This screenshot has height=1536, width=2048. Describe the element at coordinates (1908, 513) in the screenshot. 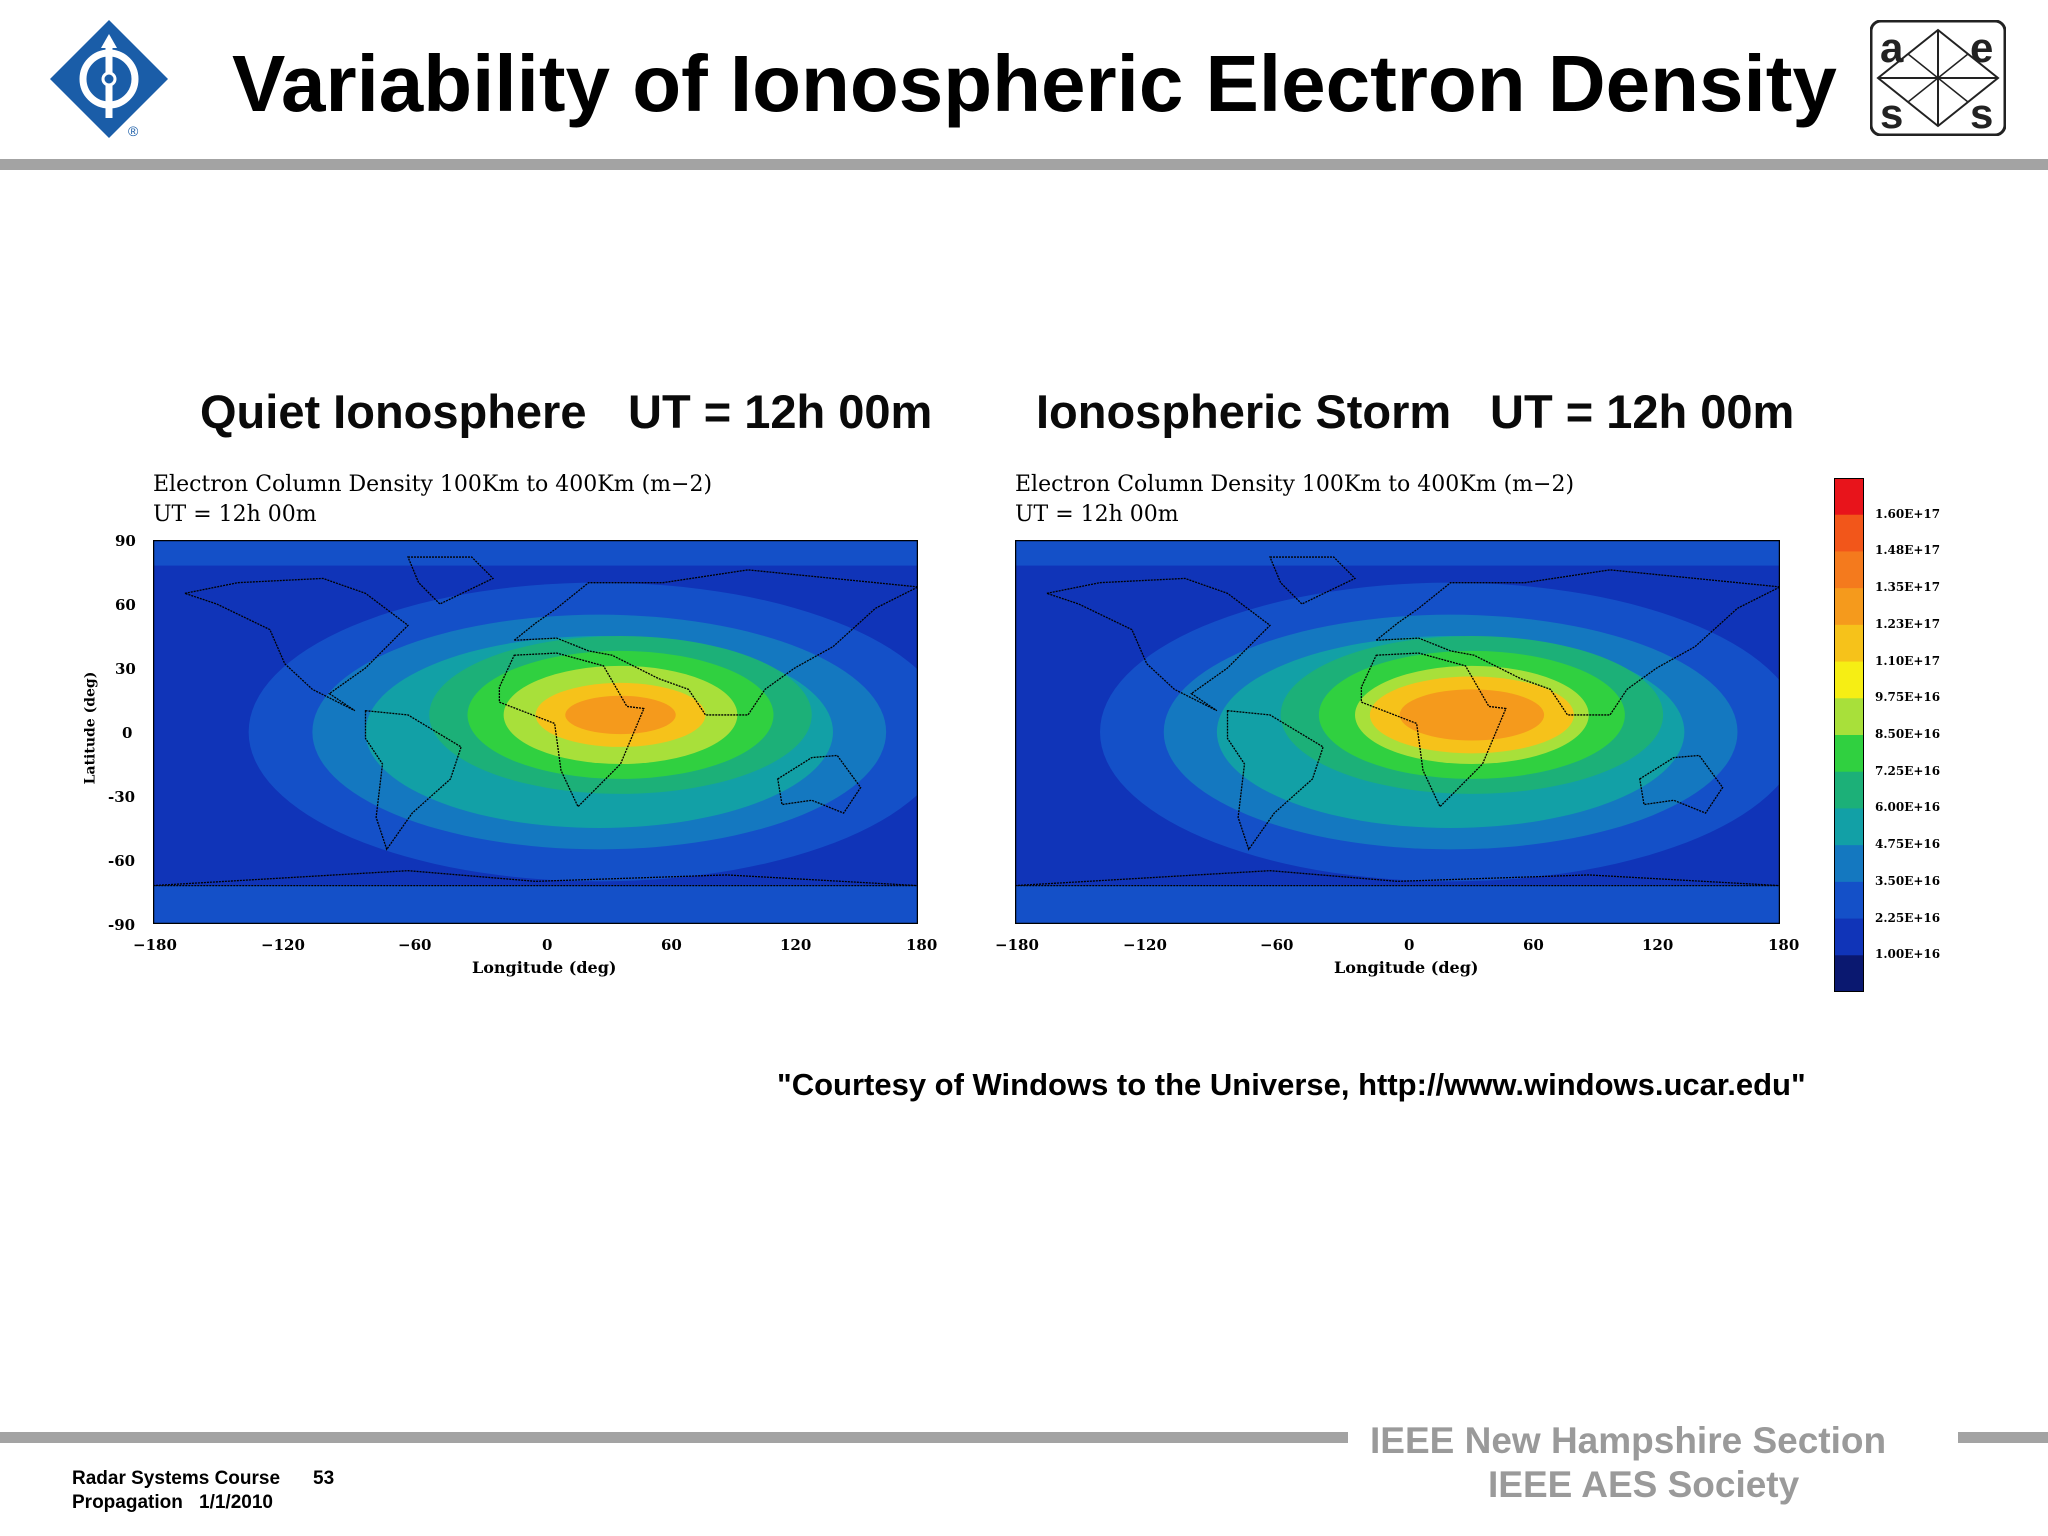

I see `colorbar-label: 1.60E+17` at that location.